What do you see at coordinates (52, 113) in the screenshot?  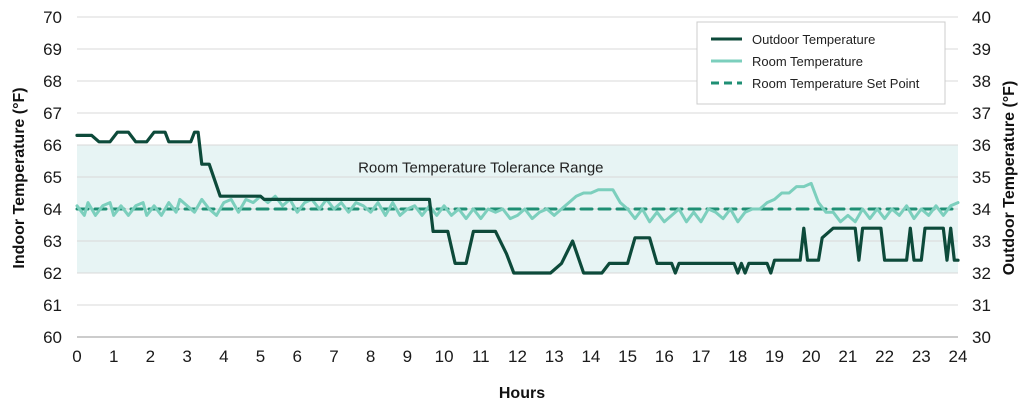 I see `y-left-tick-label: 67` at bounding box center [52, 113].